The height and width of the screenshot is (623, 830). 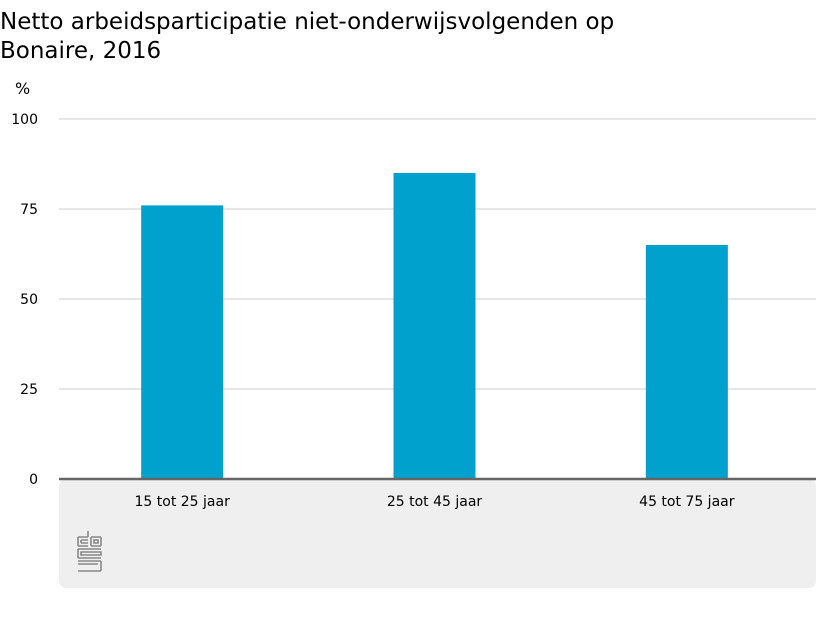 What do you see at coordinates (89, 551) in the screenshot?
I see `cbs-logo-icon` at bounding box center [89, 551].